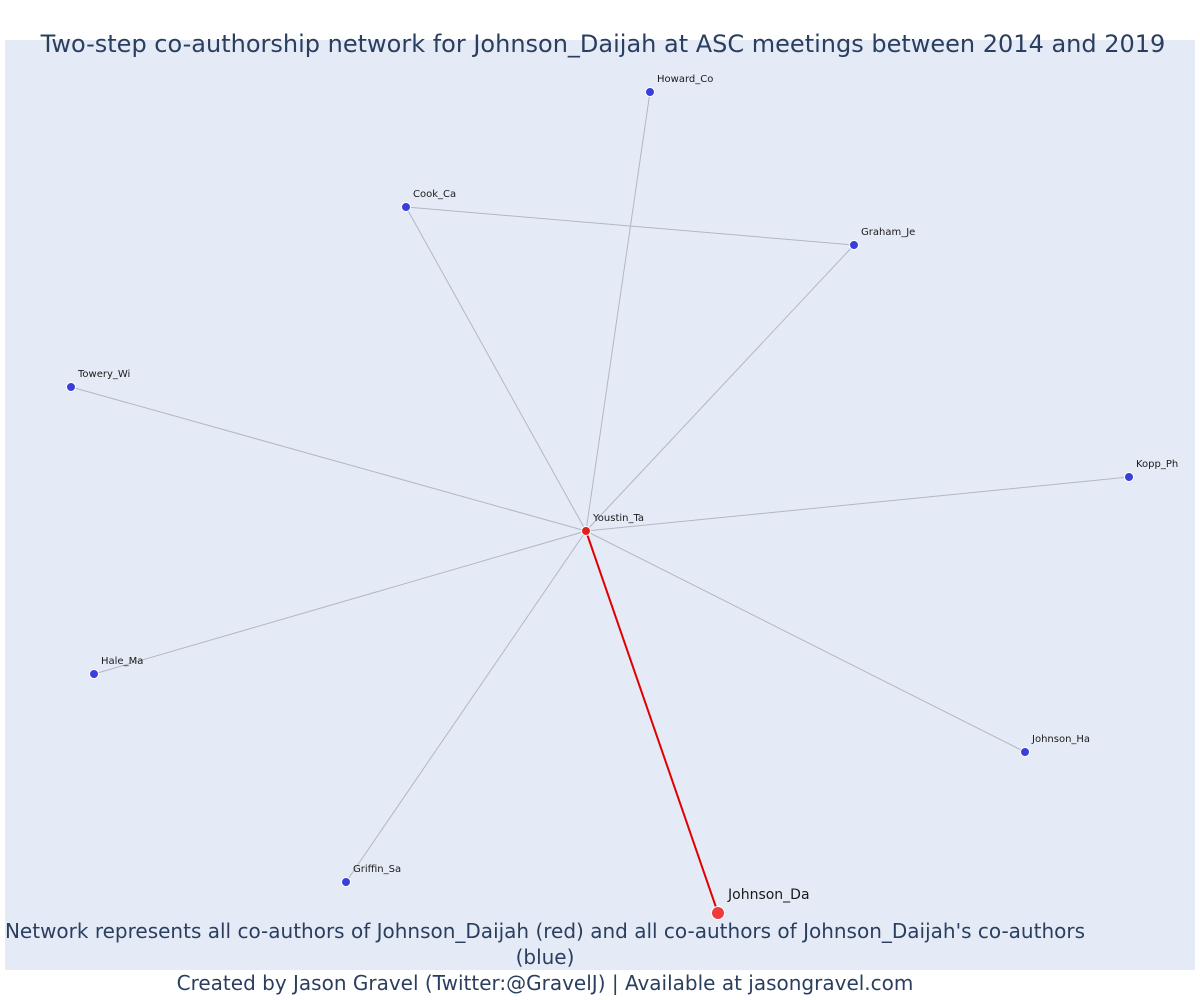  What do you see at coordinates (377, 869) in the screenshot?
I see `node-label-Griffin_Sa: Griffin_Sa` at bounding box center [377, 869].